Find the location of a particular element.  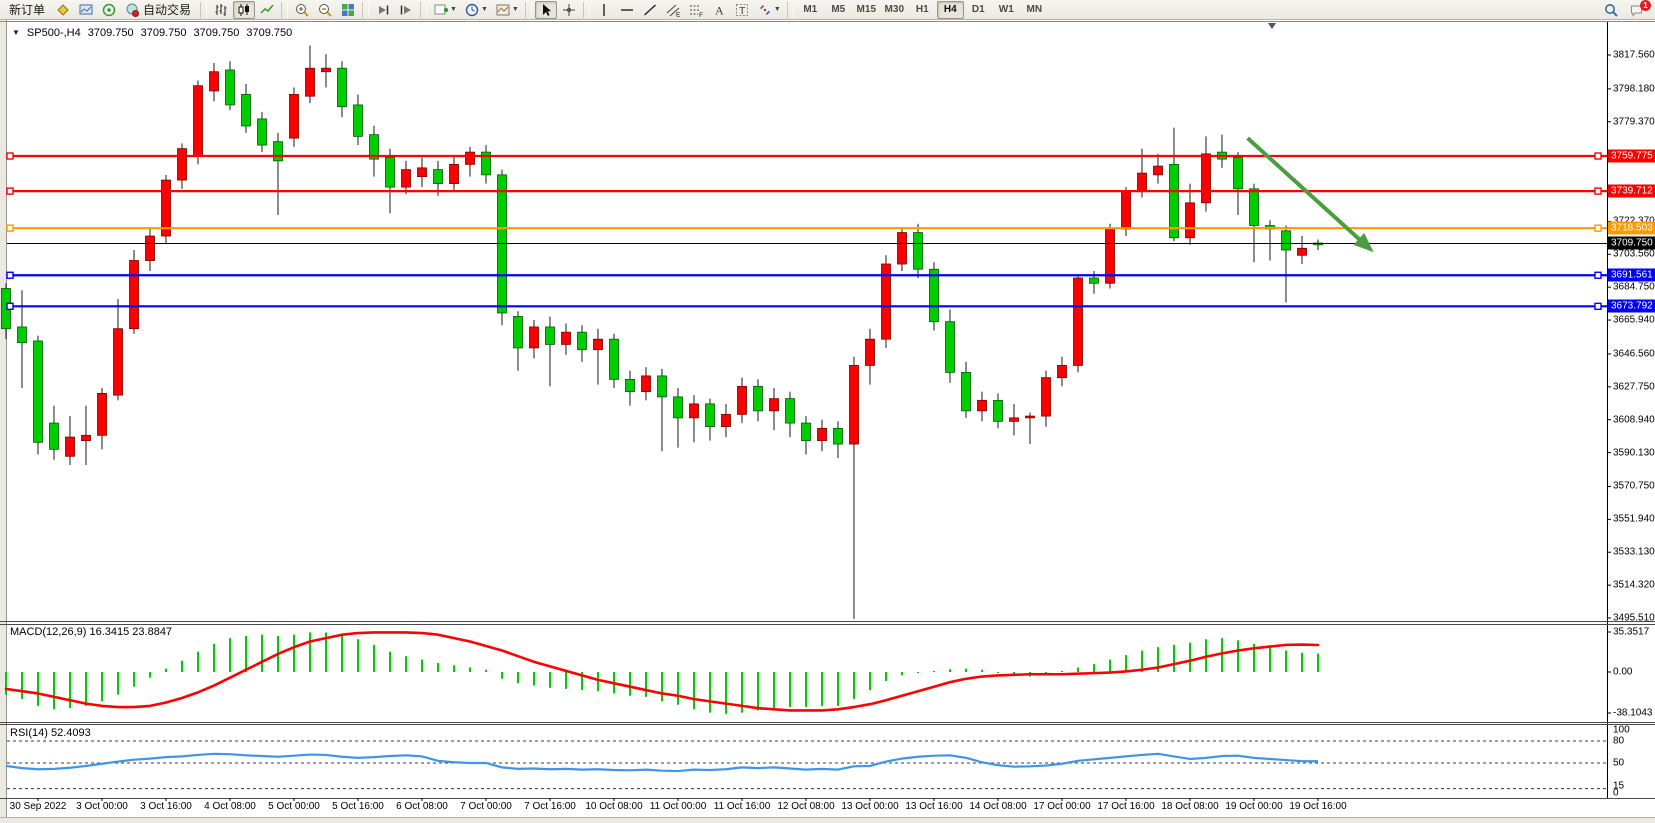

timeframe-m1-button: M1 is located at coordinates (810, 9).